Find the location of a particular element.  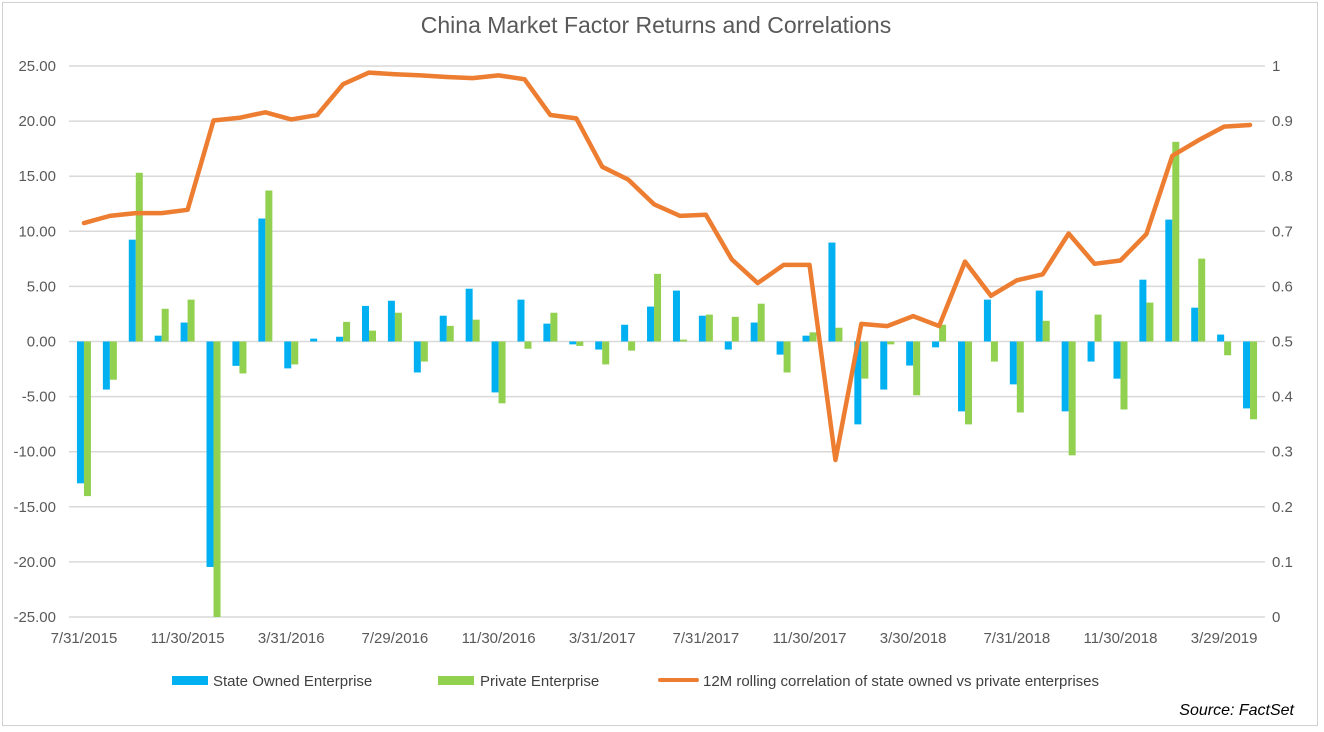

x-axis-tick-label: 11/30/2018 is located at coordinates (1120, 638).